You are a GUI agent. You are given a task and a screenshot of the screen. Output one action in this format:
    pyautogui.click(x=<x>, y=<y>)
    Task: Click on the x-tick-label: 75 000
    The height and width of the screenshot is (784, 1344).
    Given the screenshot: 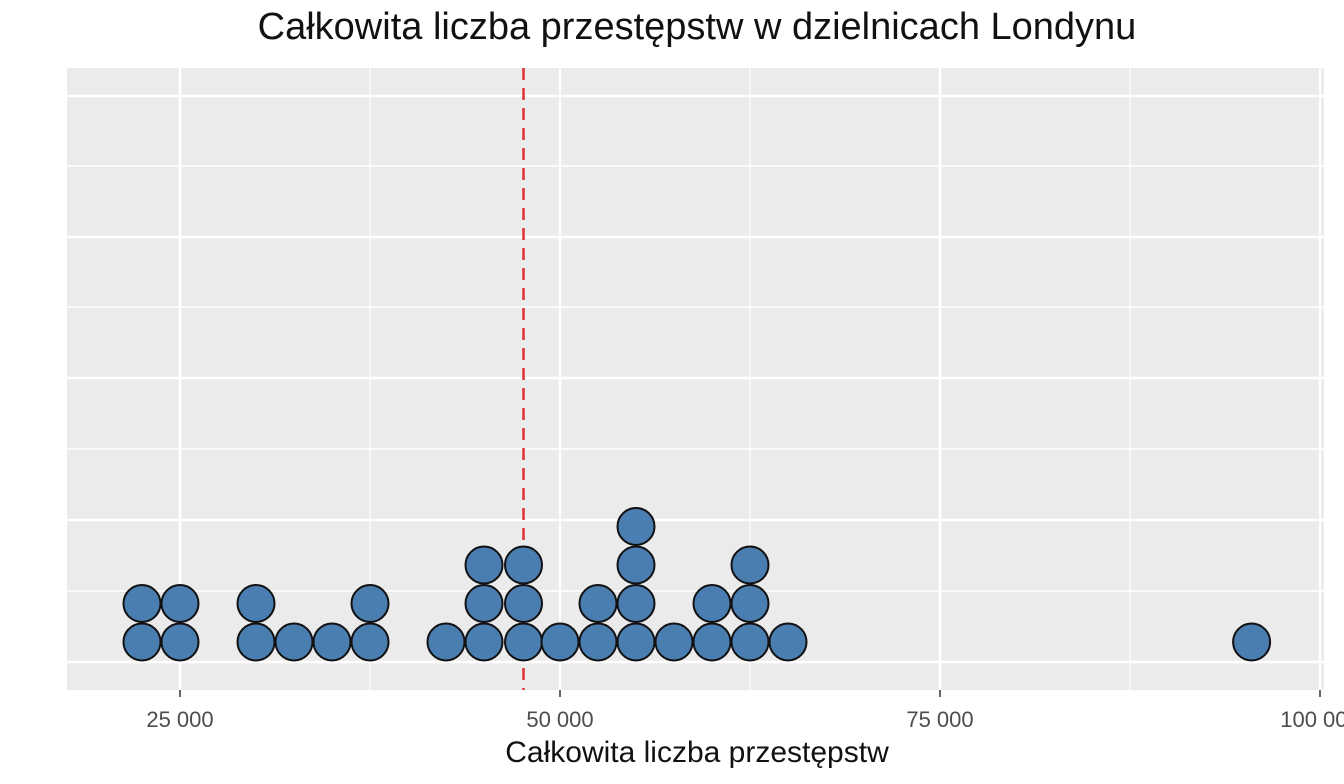 What is the action you would take?
    pyautogui.click(x=939, y=719)
    